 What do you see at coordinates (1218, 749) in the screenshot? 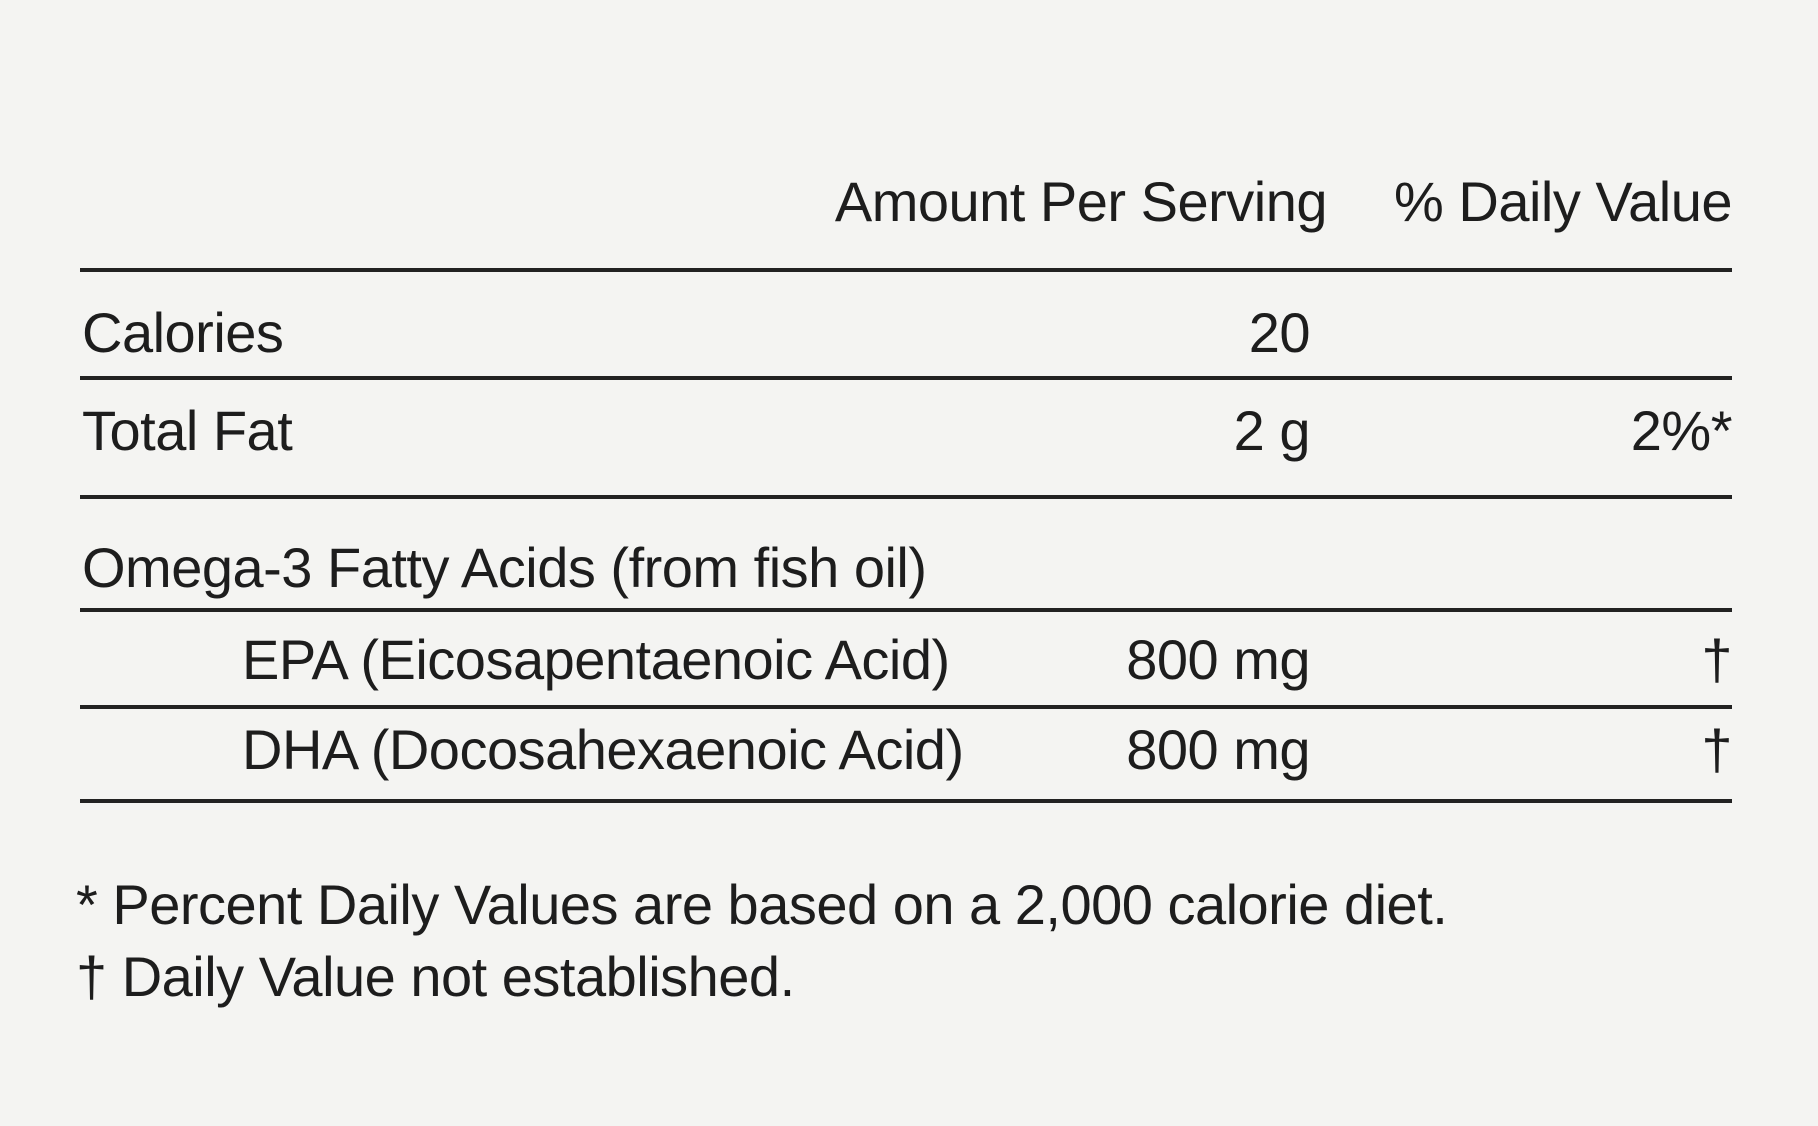
I see `dha-amount: 800 mg` at bounding box center [1218, 749].